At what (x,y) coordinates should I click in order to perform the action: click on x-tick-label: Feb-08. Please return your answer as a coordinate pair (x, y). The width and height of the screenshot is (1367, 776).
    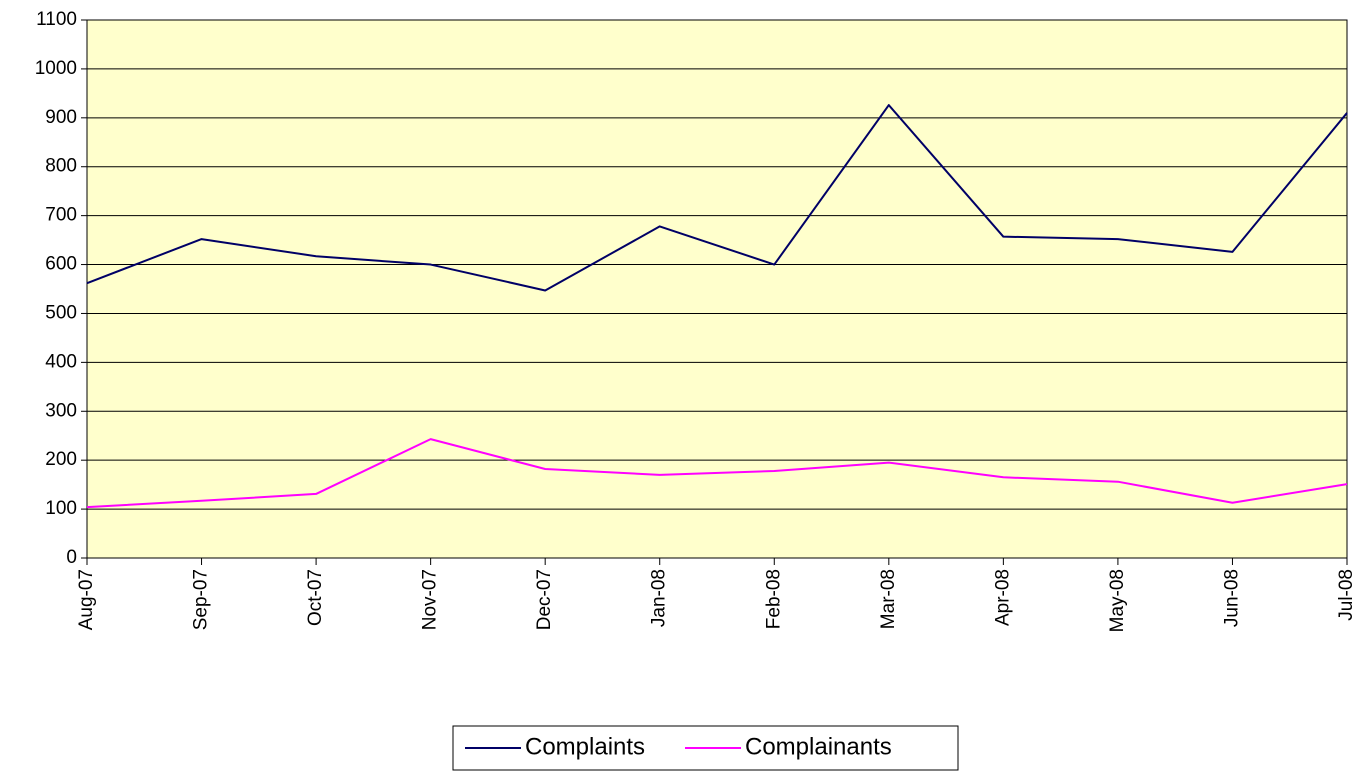
    Looking at the image, I should click on (773, 599).